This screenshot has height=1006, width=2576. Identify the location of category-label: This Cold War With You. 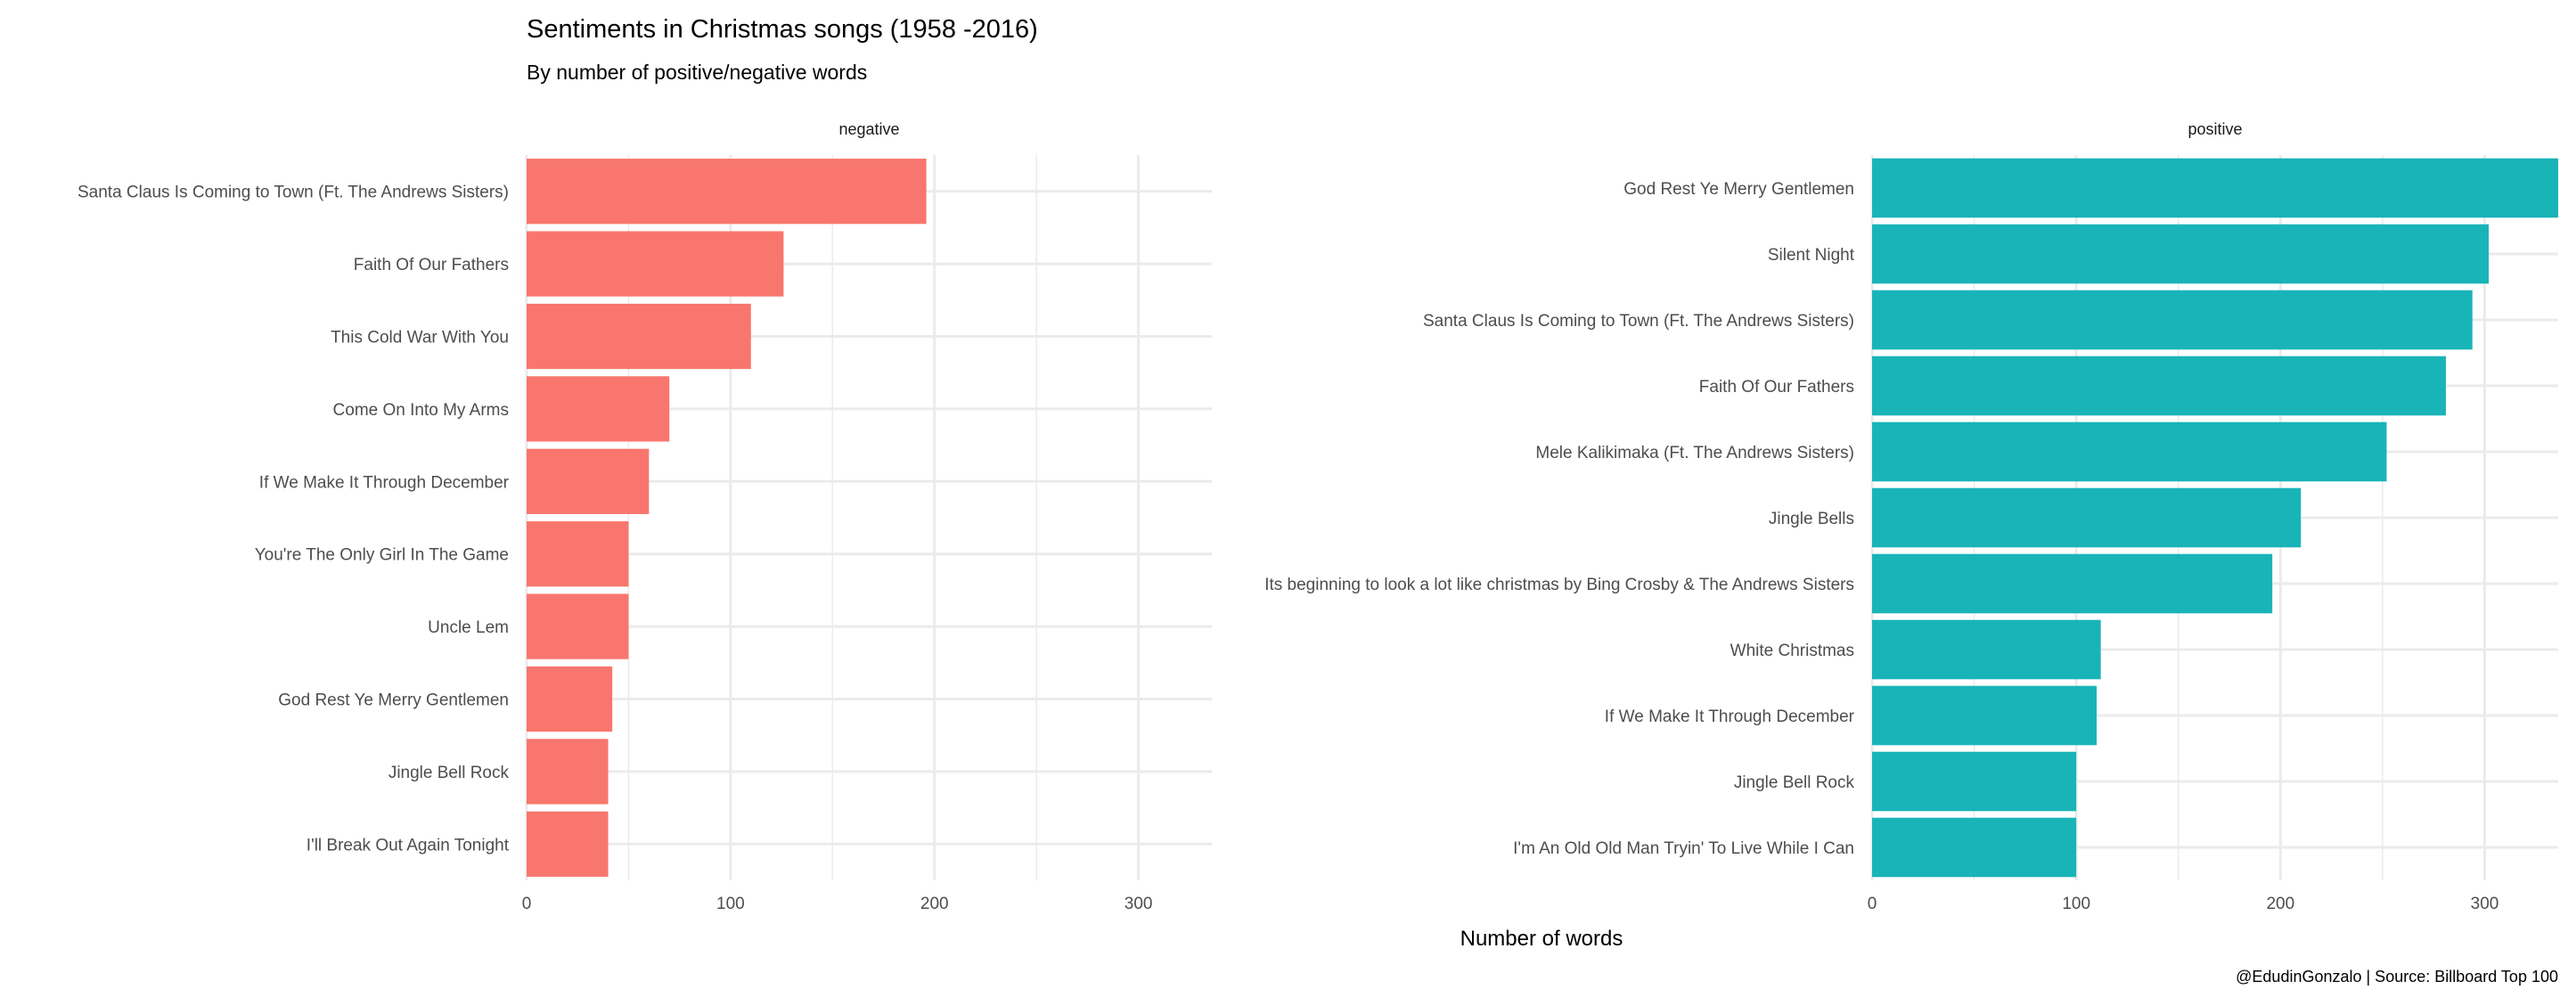
(420, 339).